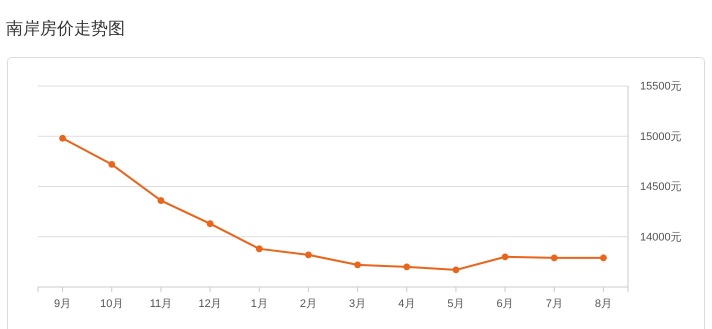 The height and width of the screenshot is (329, 712). I want to click on x-tick-label: 6月, so click(505, 304).